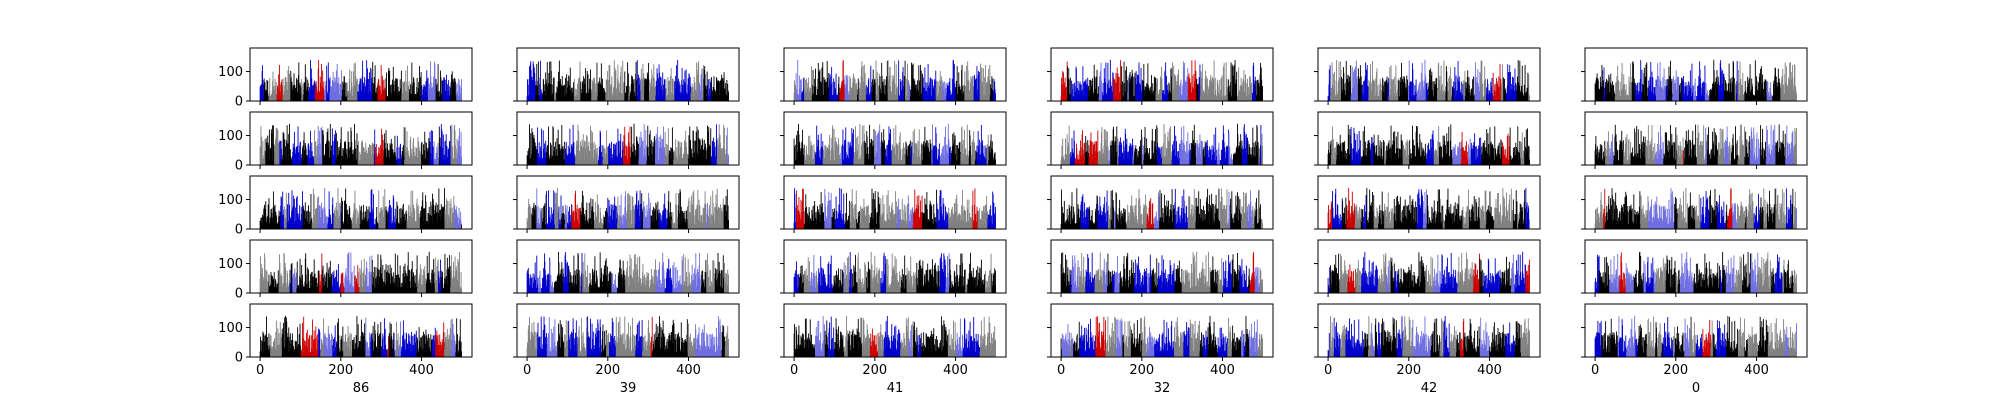 The width and height of the screenshot is (2000, 400). Describe the element at coordinates (340, 370) in the screenshot. I see `x-tick-label: 200` at that location.